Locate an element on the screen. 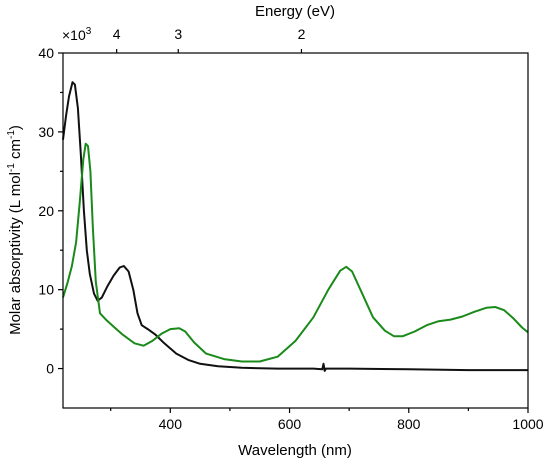 Image resolution: width=550 pixels, height=470 pixels. top-tick-label: 2 is located at coordinates (302, 34).